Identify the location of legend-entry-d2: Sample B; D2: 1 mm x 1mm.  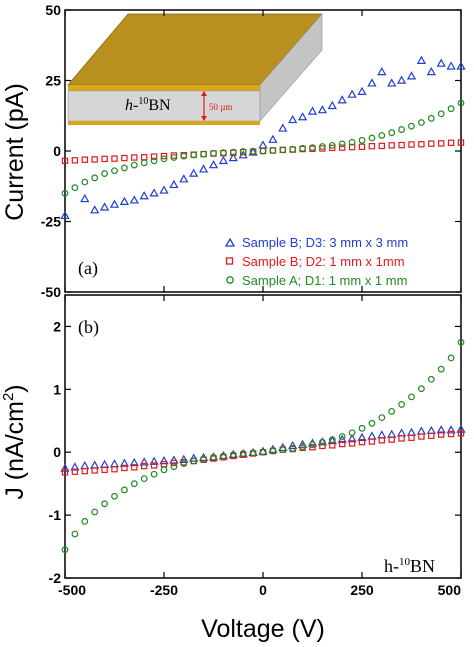
(315, 261).